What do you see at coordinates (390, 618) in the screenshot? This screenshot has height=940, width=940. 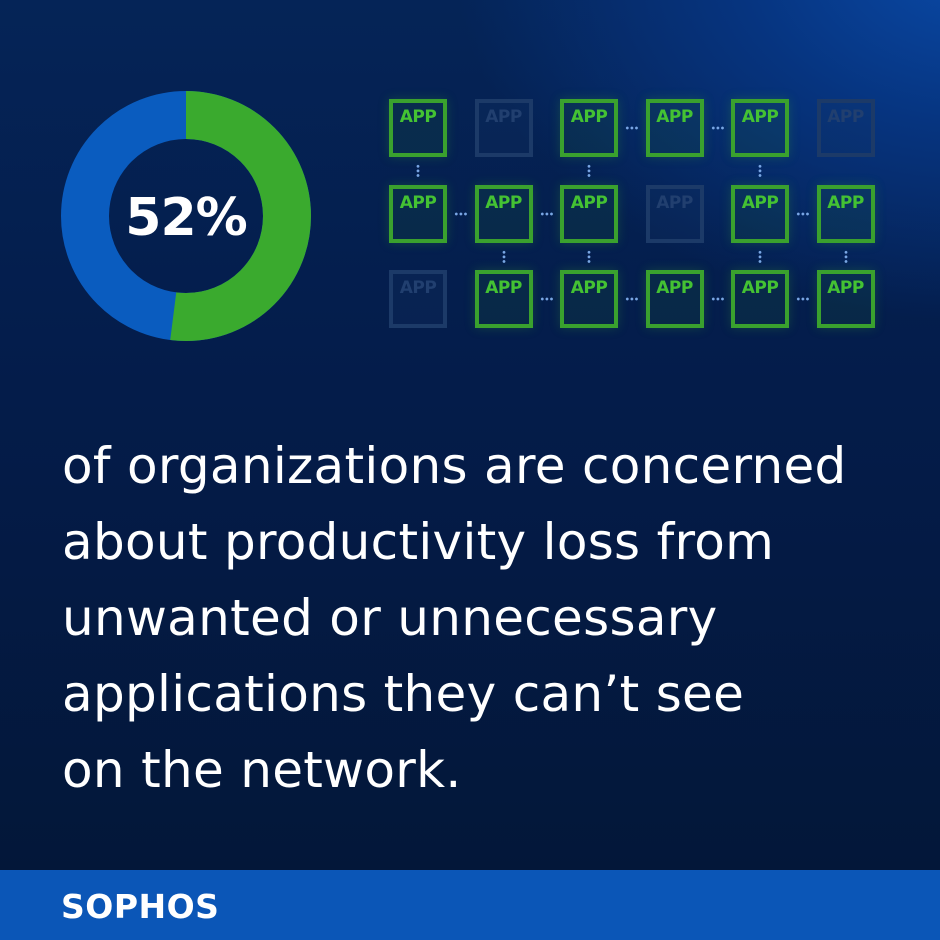 I see `statement-line: unwanted or unnecessary` at bounding box center [390, 618].